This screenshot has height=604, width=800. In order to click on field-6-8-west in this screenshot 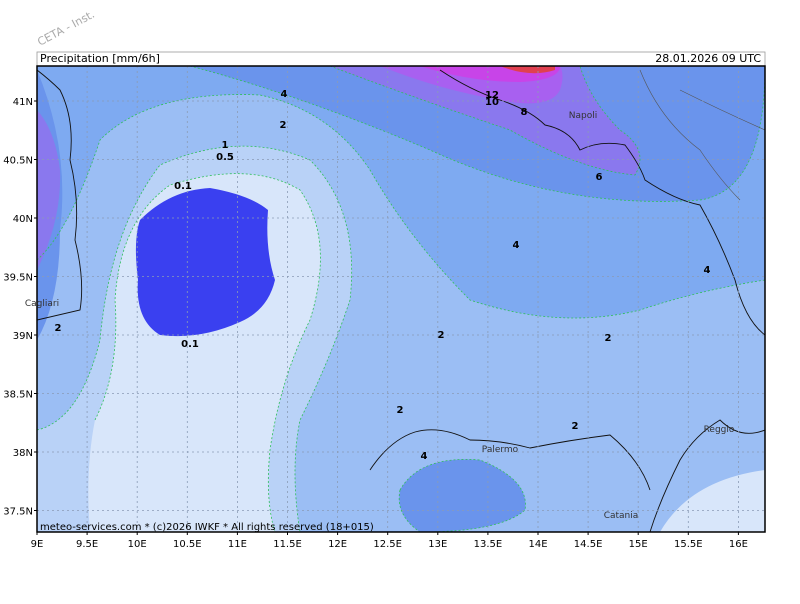, I will do `click(49, 190)`.